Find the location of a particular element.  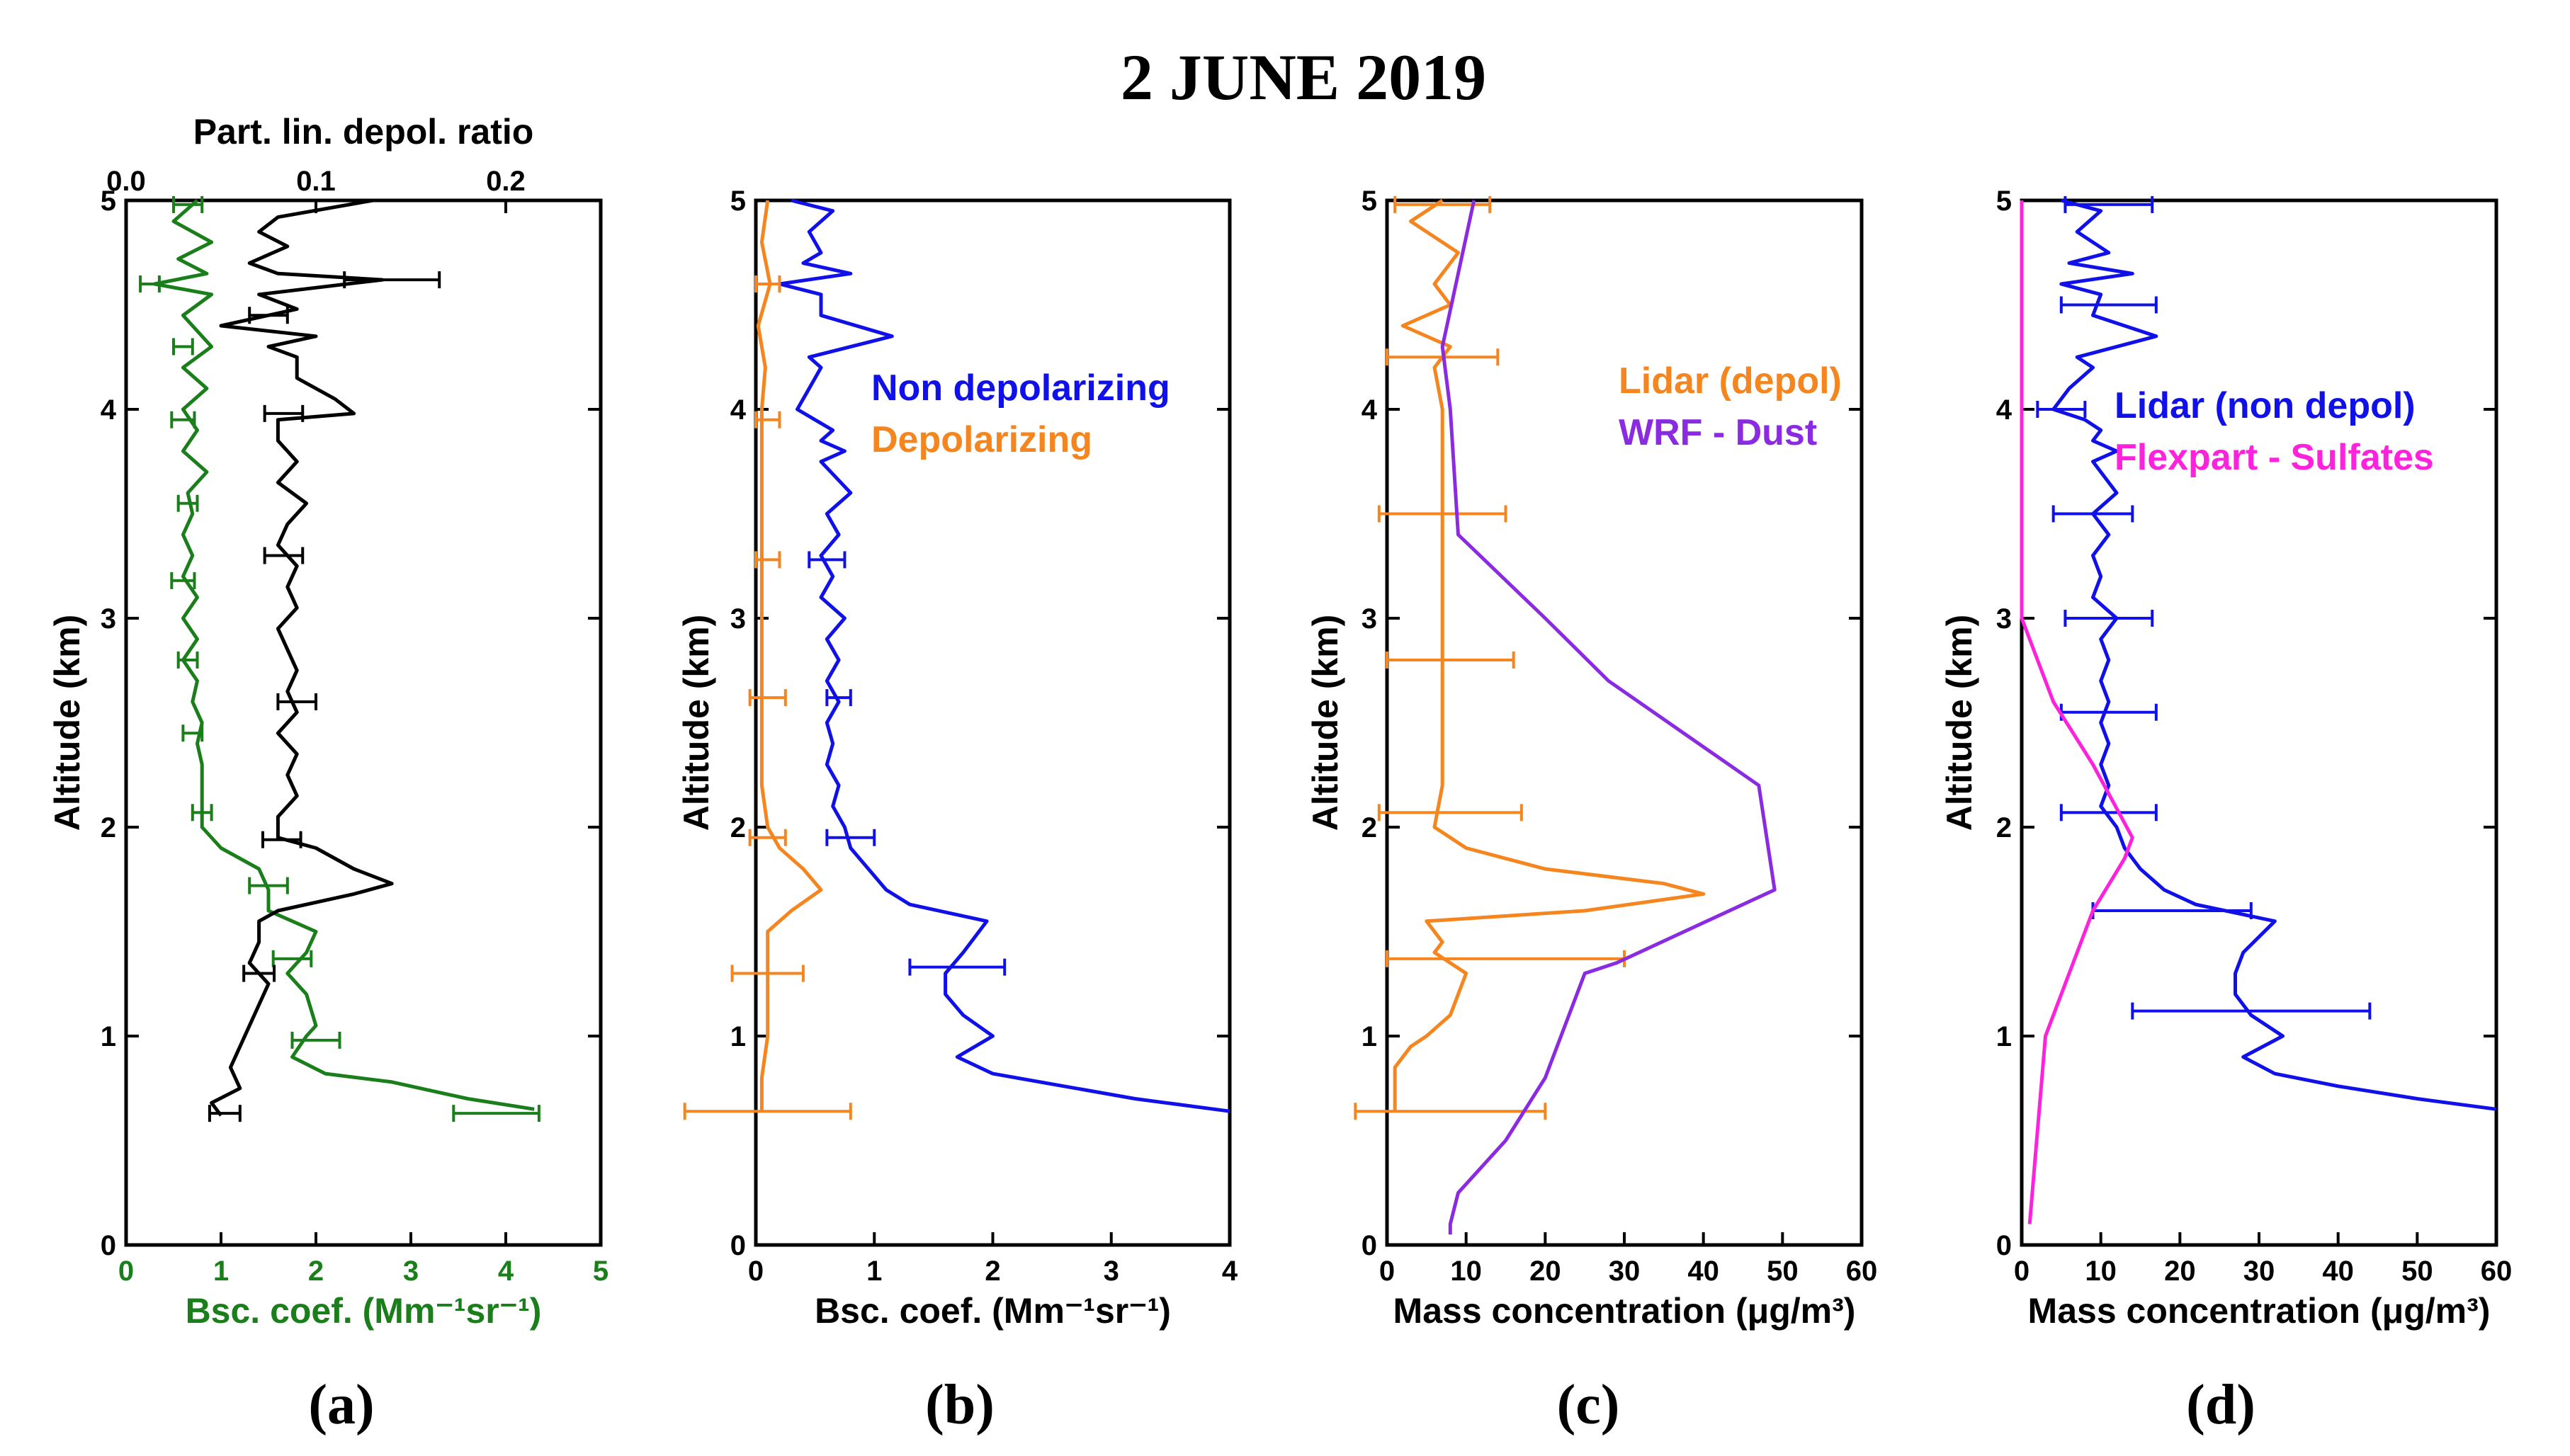

top-axis-label: Part. lin. depol. ratio is located at coordinates (364, 132).